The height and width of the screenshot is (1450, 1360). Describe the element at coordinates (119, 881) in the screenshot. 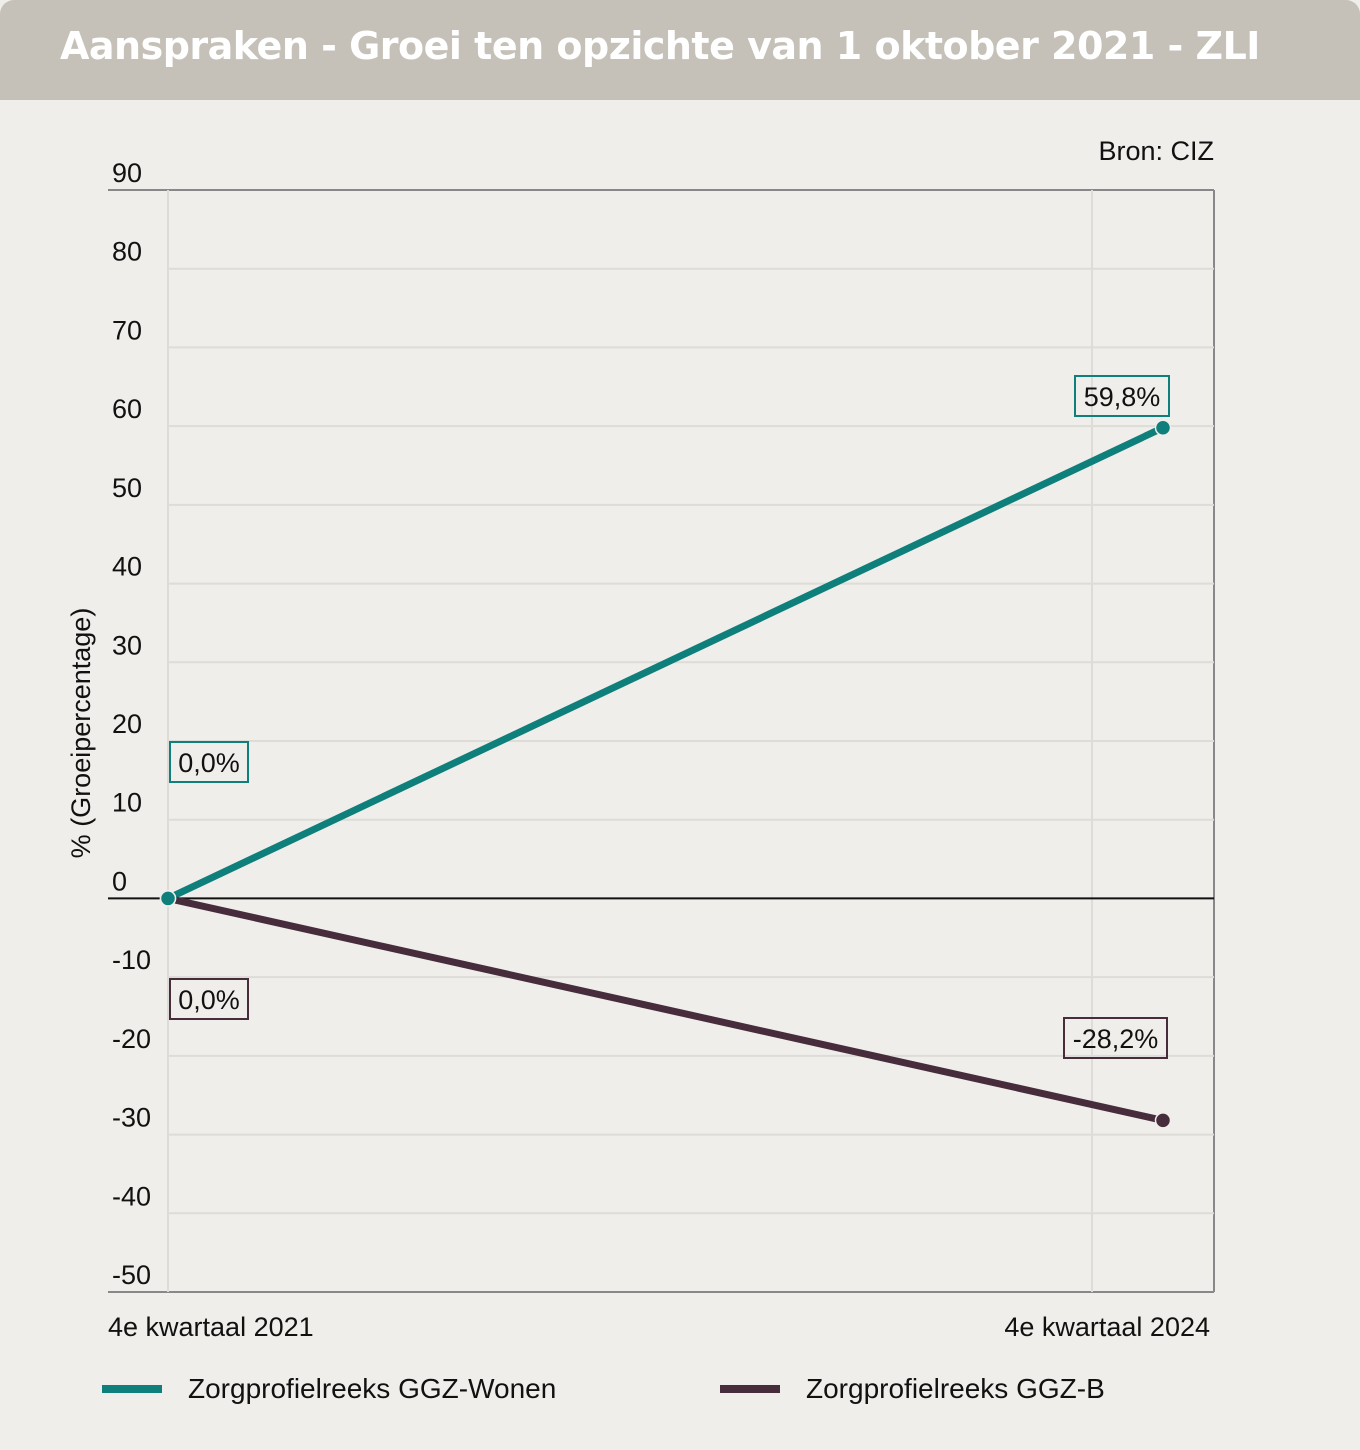

I see `y-tick-label: 0` at that location.